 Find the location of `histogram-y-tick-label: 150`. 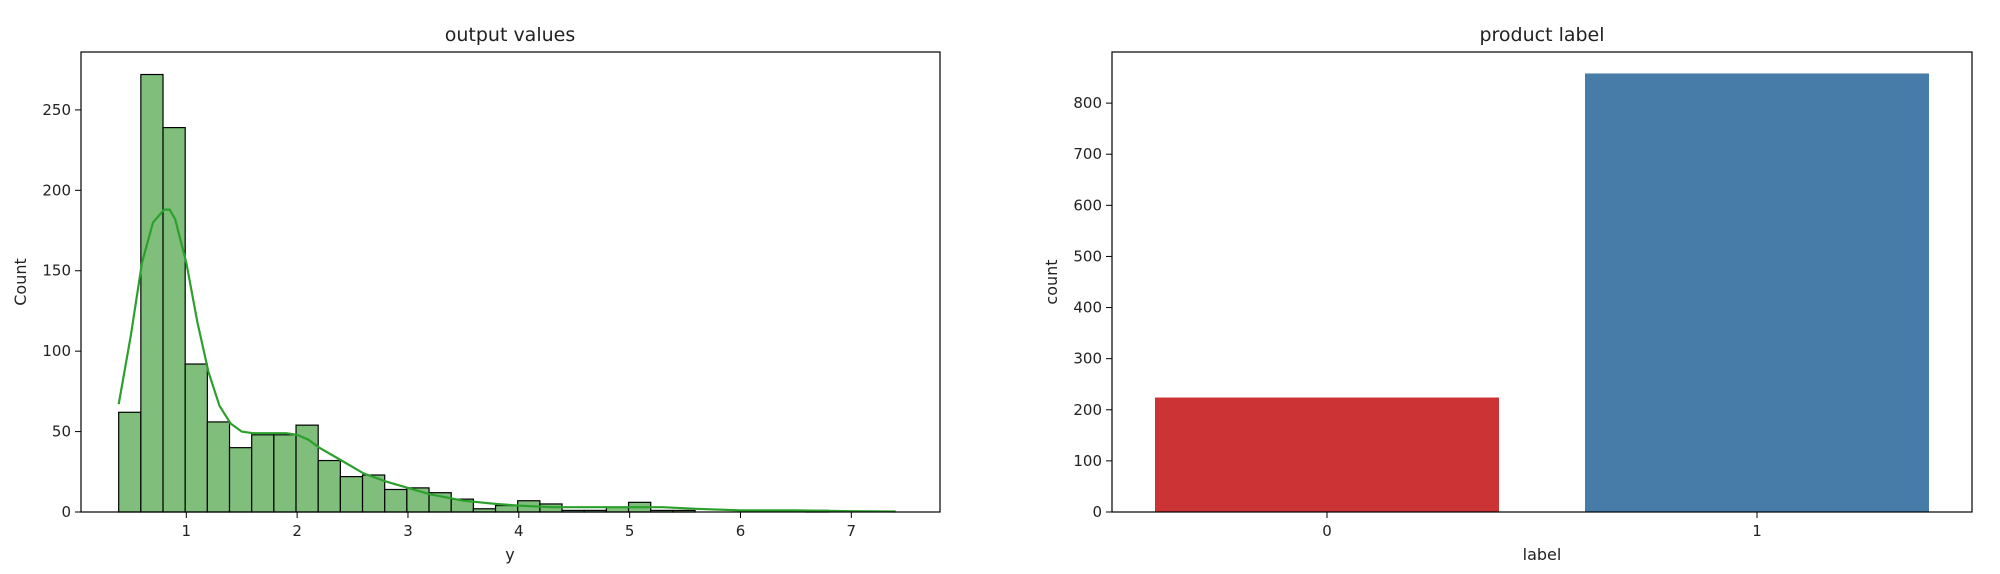

histogram-y-tick-label: 150 is located at coordinates (56, 271).